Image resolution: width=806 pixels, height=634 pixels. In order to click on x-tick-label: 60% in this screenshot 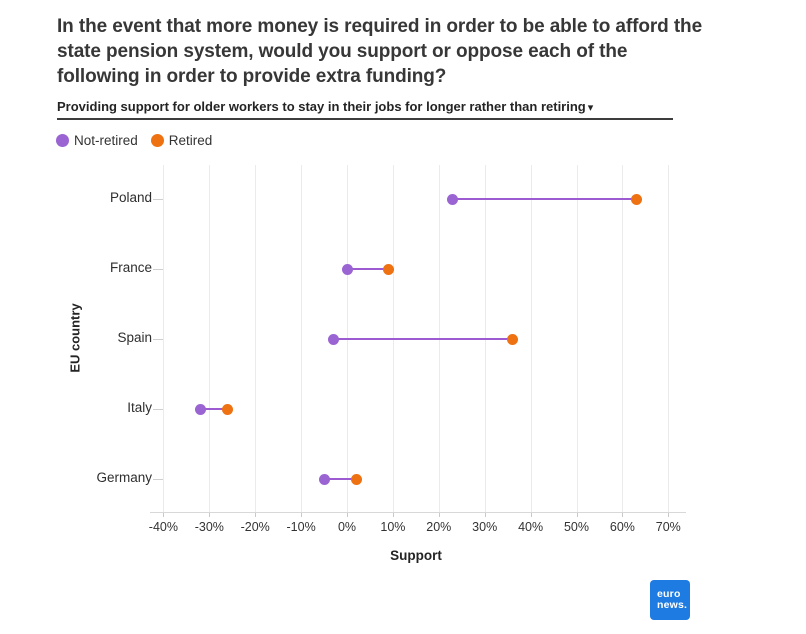, I will do `click(622, 527)`.